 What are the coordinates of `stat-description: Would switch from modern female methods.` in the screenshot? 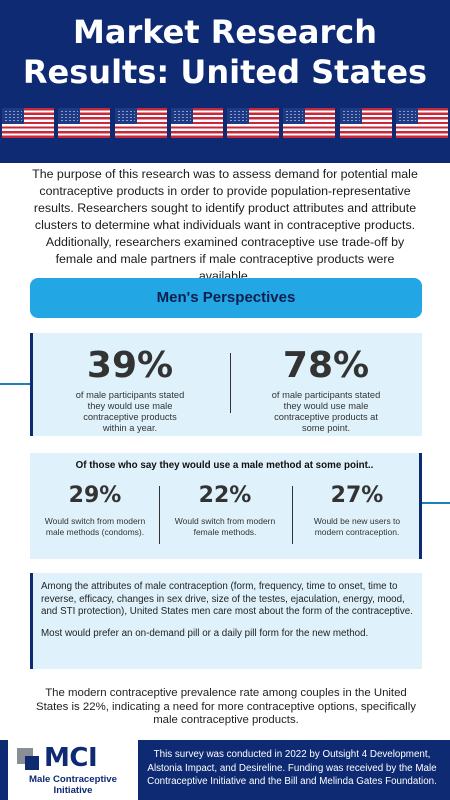 It's located at (225, 526).